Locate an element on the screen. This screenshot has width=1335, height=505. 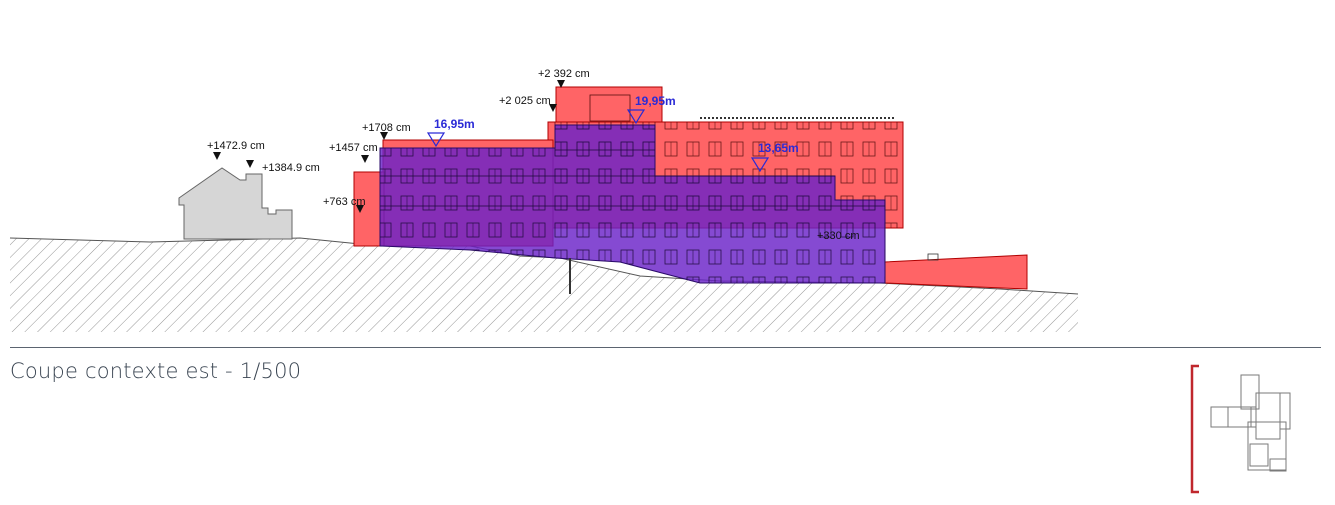
marker-roof-top is located at coordinates (561, 84).